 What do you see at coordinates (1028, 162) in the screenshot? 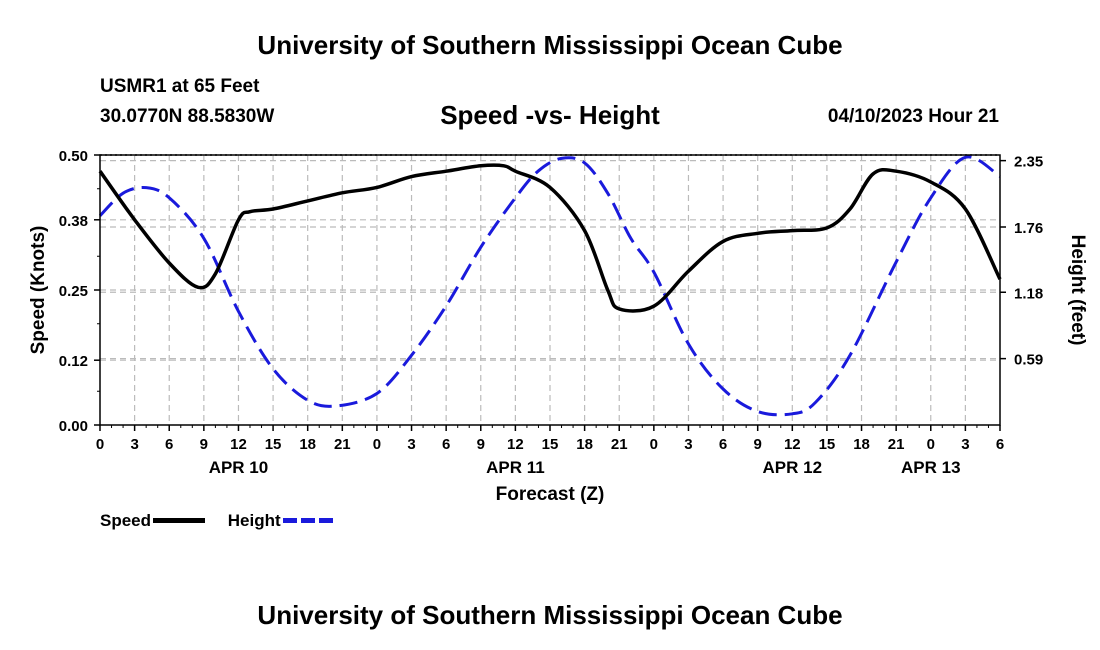
I see `y2-tick-label: 2.35` at bounding box center [1028, 162].